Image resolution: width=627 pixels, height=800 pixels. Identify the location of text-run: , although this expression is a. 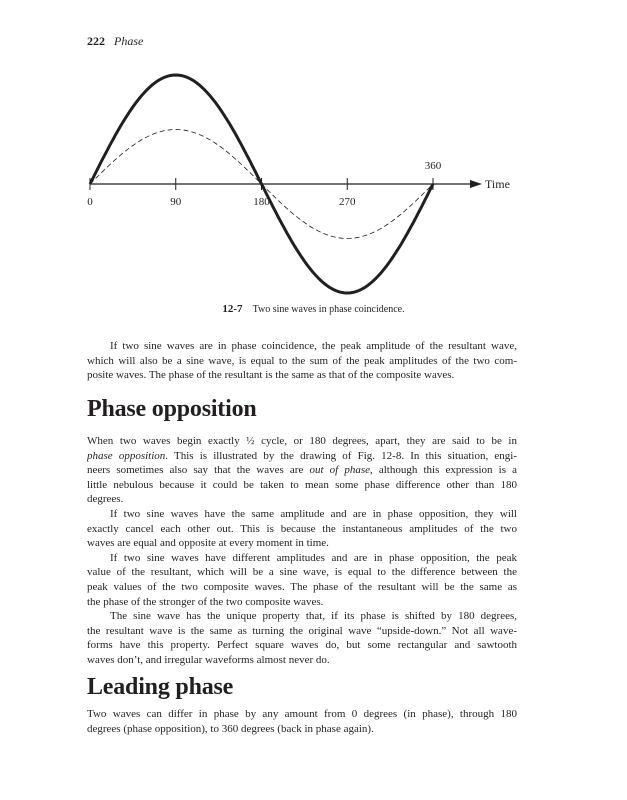
(444, 470).